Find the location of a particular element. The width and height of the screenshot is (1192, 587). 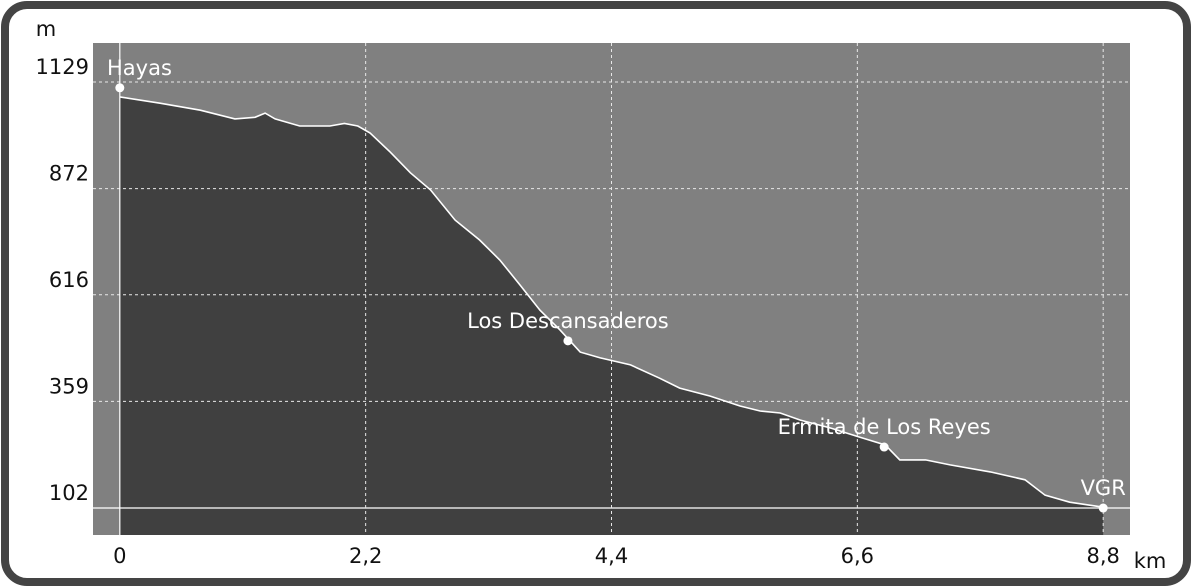

y-tick-label: 616 is located at coordinates (69, 280).